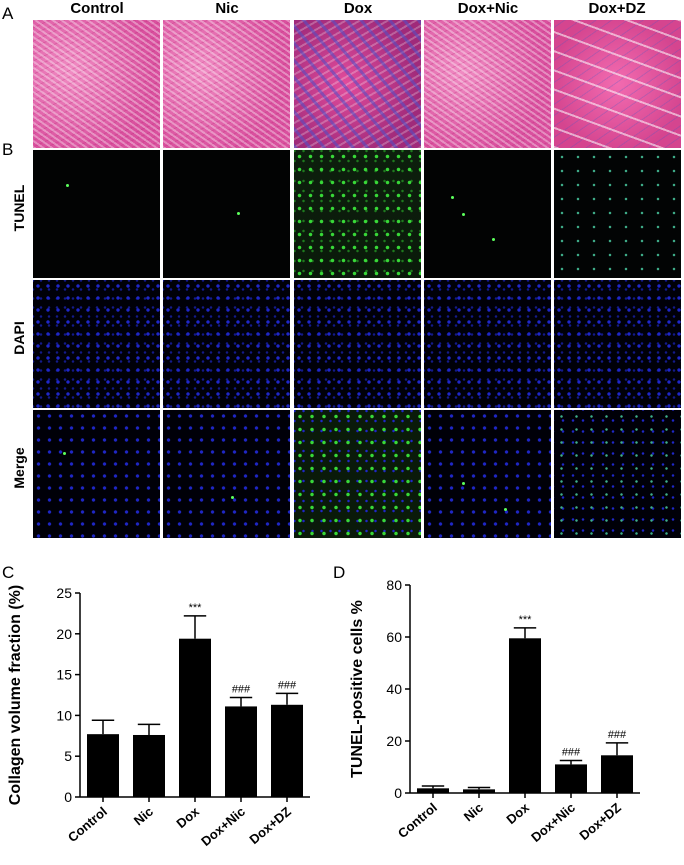  What do you see at coordinates (64, 715) in the screenshot?
I see `y-tick-label: 10` at bounding box center [64, 715].